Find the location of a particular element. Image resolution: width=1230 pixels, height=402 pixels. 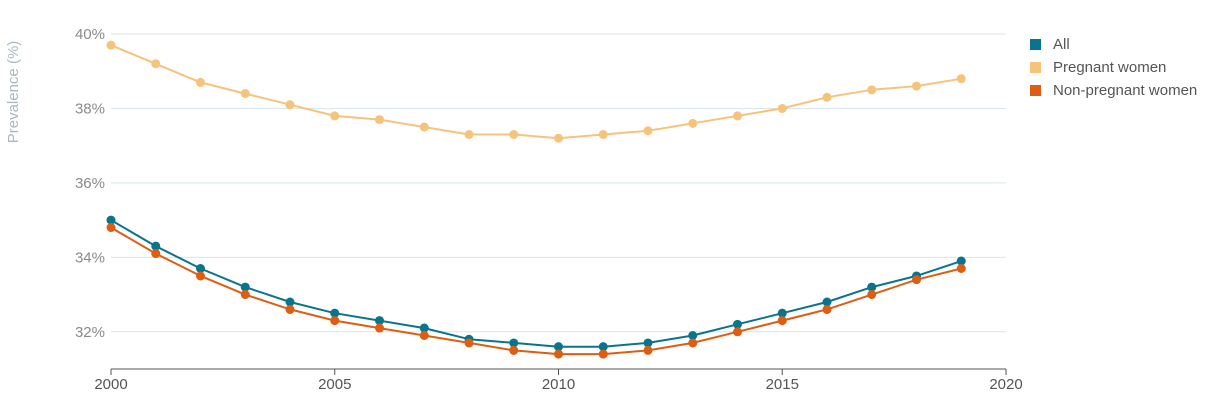

y-tick-label: 32% is located at coordinates (90, 332).